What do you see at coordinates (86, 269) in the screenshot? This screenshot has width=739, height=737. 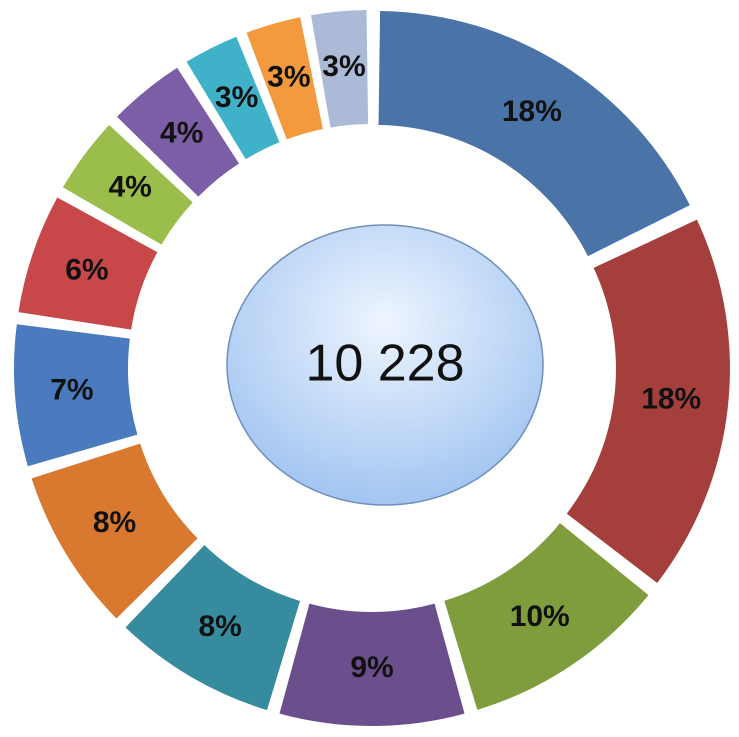 I see `data-label: 6%` at bounding box center [86, 269].